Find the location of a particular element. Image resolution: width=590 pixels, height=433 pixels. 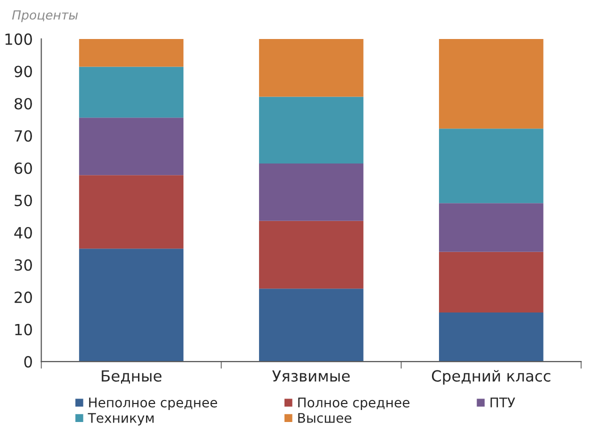

y-tick-label: 60 is located at coordinates (23, 168).